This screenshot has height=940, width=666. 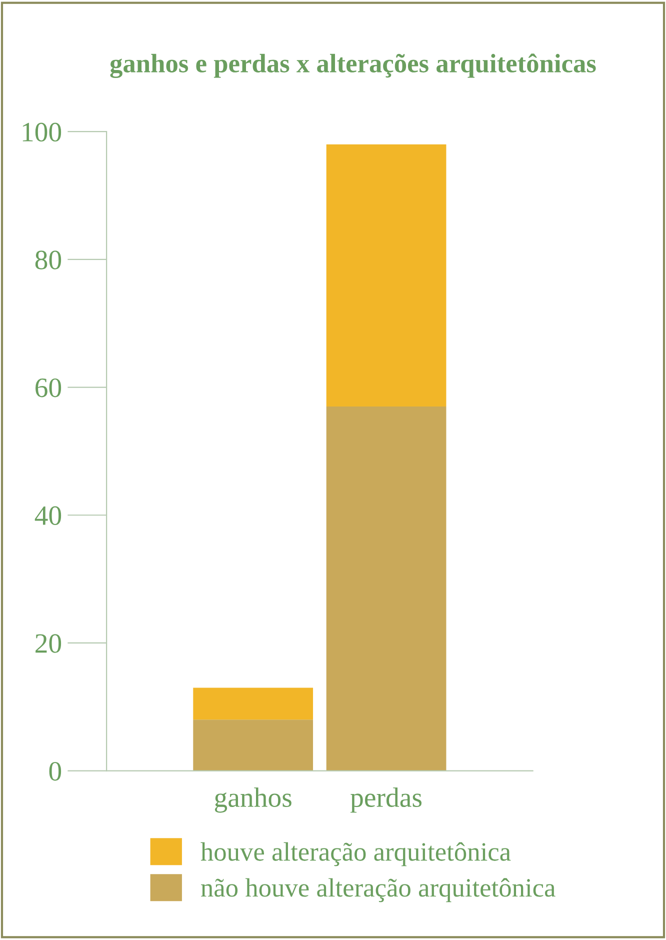 What do you see at coordinates (353, 66) in the screenshot?
I see `chart-title: ganhos e perdas x alterações arquitetônicas` at bounding box center [353, 66].